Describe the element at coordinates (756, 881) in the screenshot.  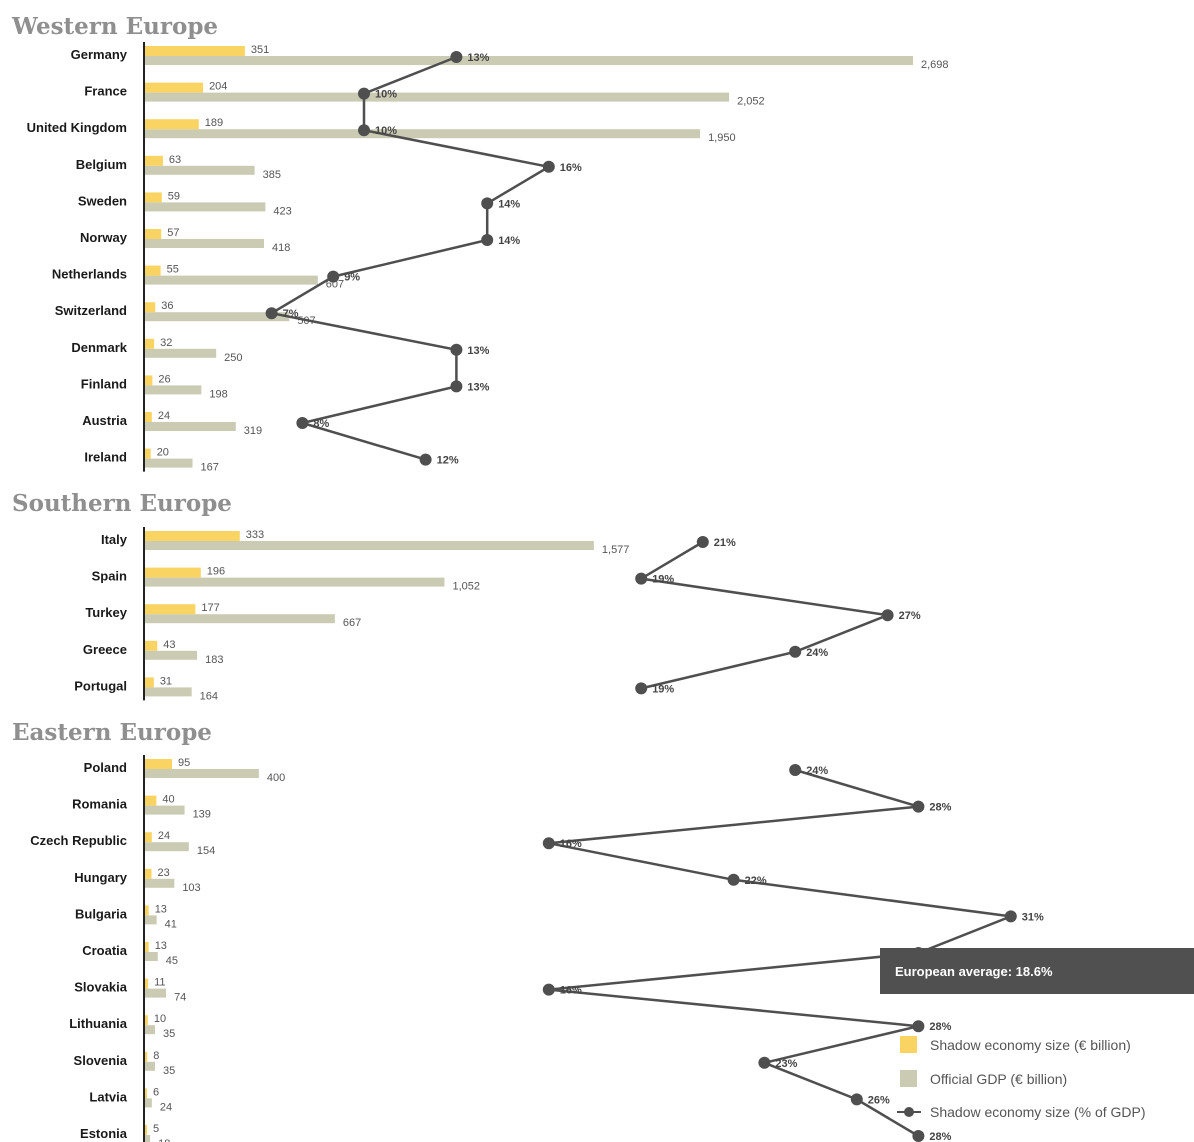
I see `pct-label: 22%` at that location.